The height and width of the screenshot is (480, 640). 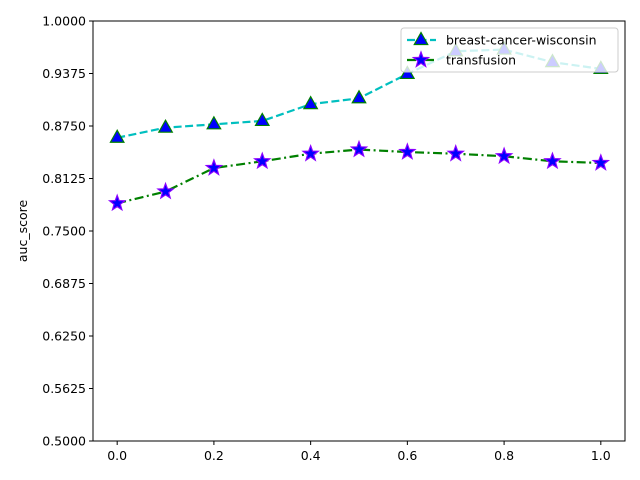 What do you see at coordinates (504, 455) in the screenshot?
I see `x-tick-label: 0.8` at bounding box center [504, 455].